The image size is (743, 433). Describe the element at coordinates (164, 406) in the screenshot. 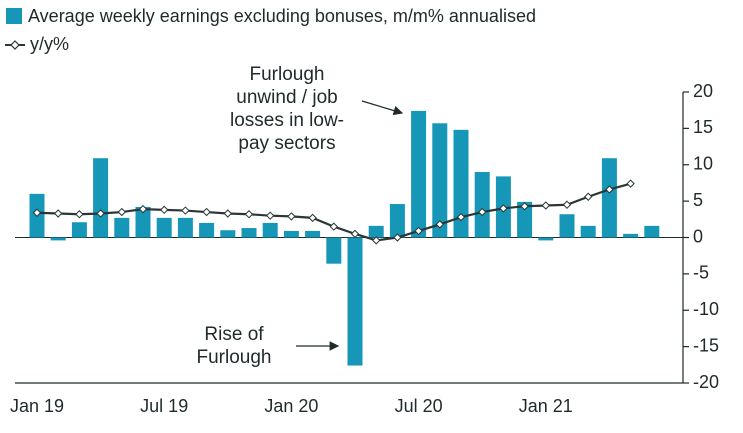

I see `x-tick-label: Jul 19` at that location.